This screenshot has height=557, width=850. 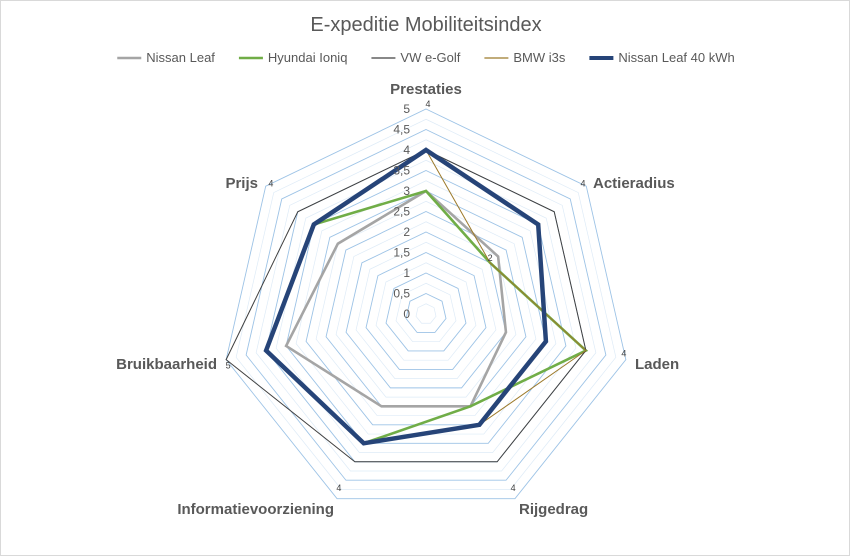 What do you see at coordinates (401, 212) in the screenshot?
I see `radial-tick-label: 2,5` at bounding box center [401, 212].